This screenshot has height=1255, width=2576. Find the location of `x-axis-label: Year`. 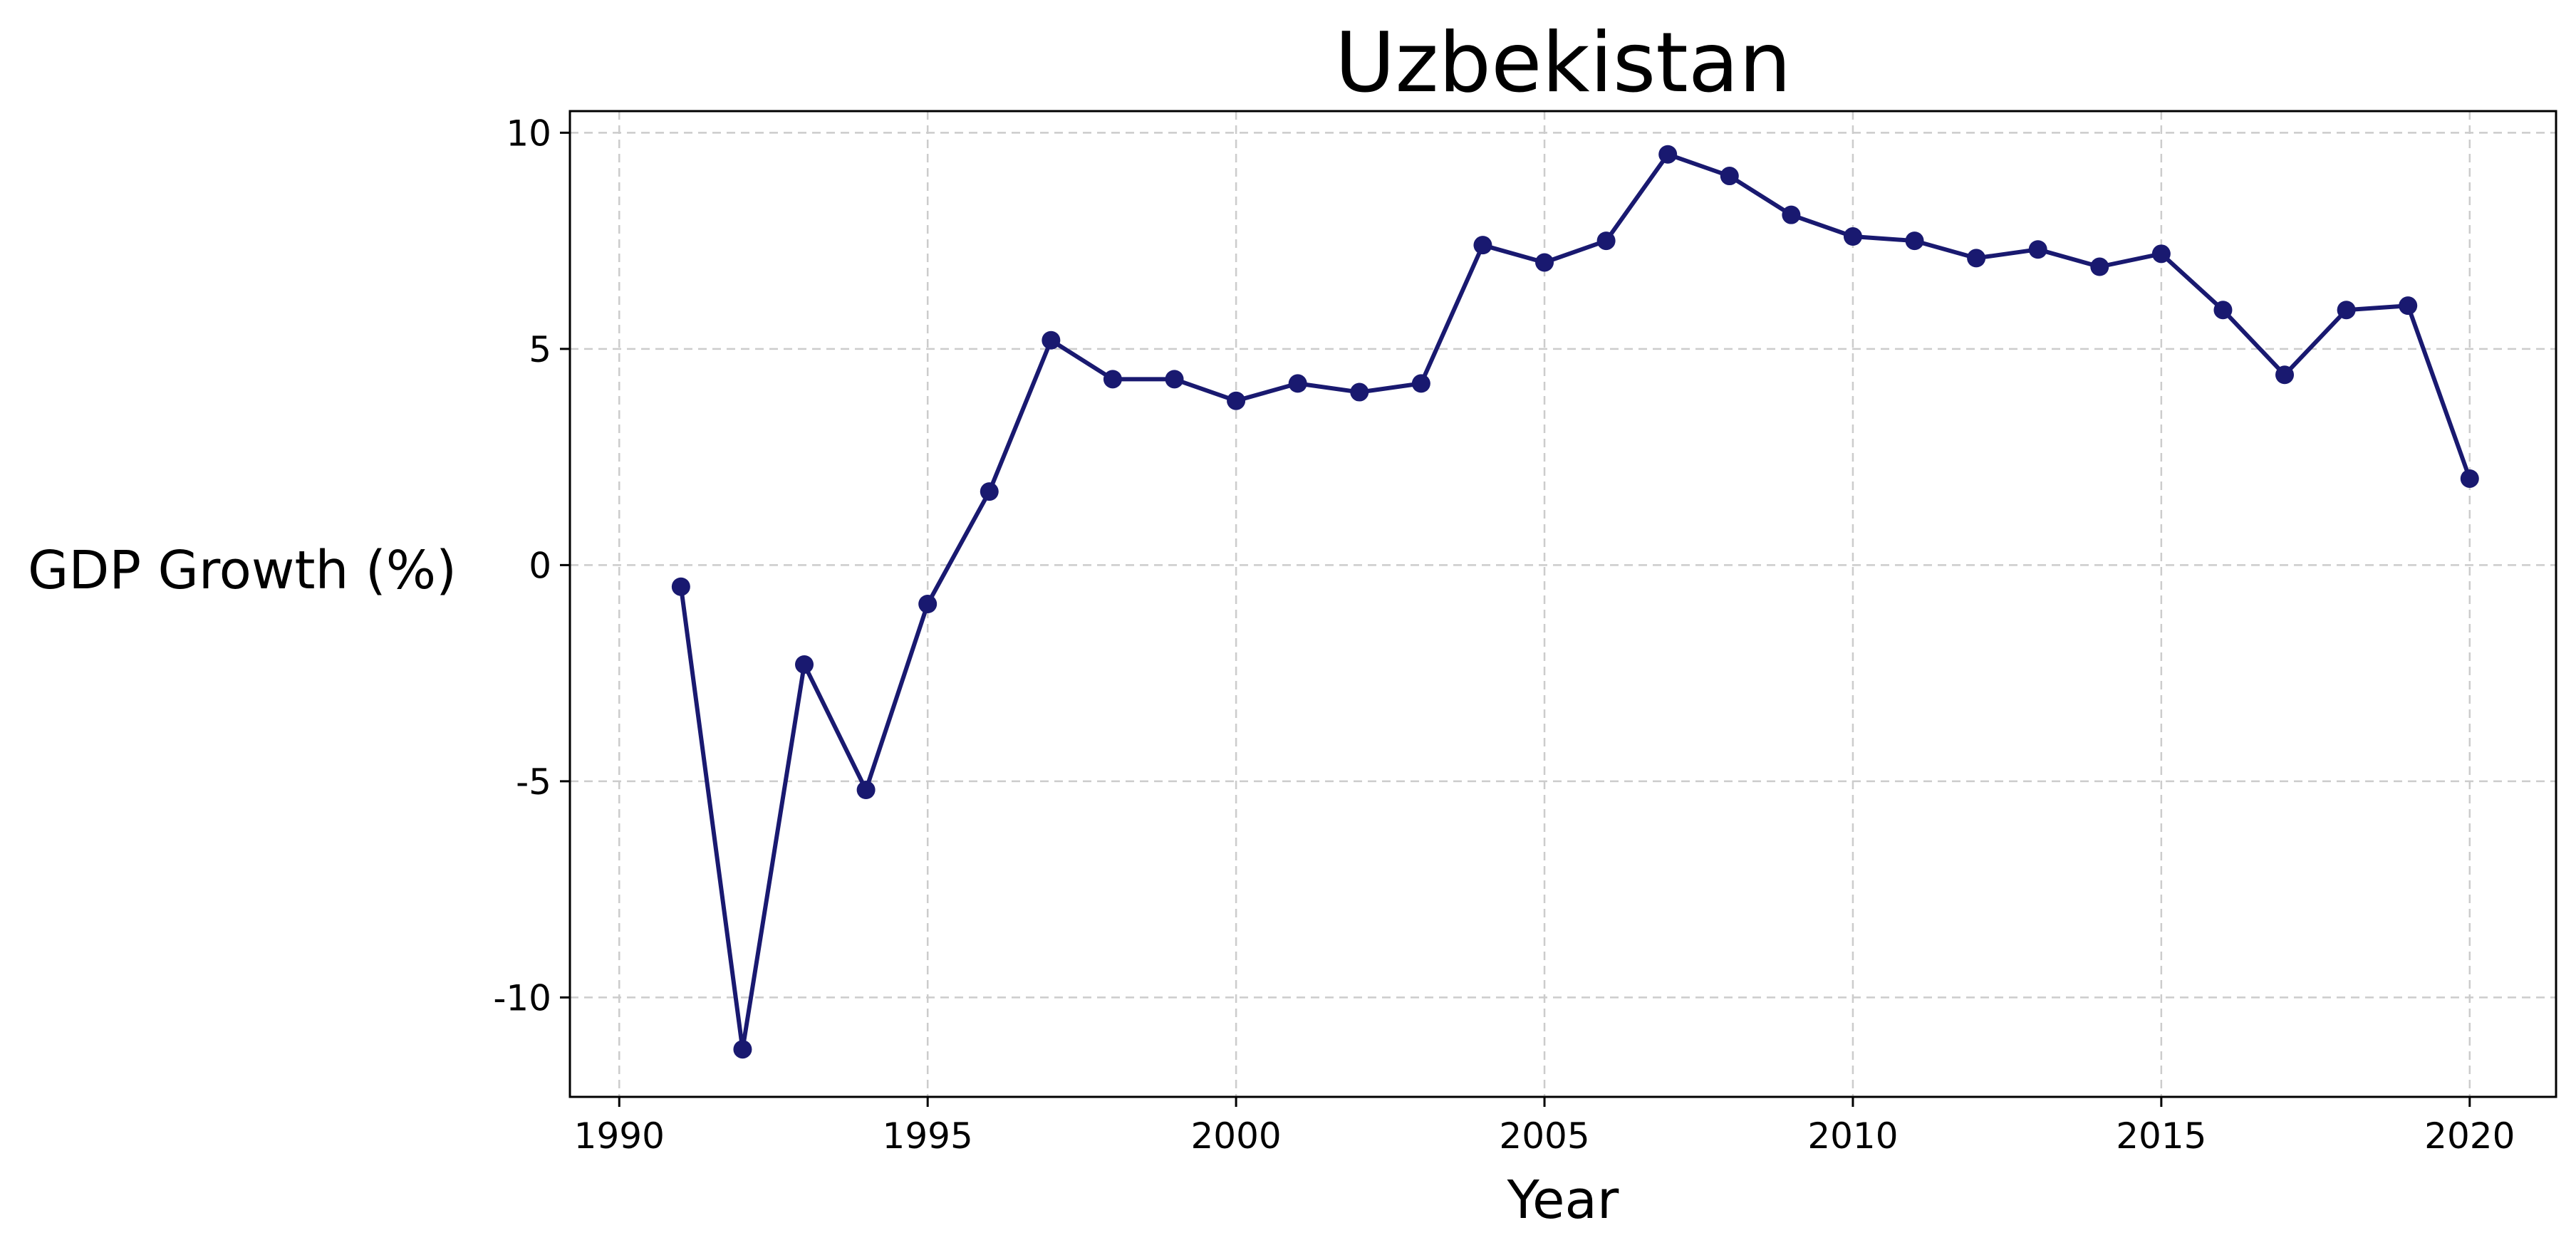

x-axis-label: Year is located at coordinates (1563, 1200).